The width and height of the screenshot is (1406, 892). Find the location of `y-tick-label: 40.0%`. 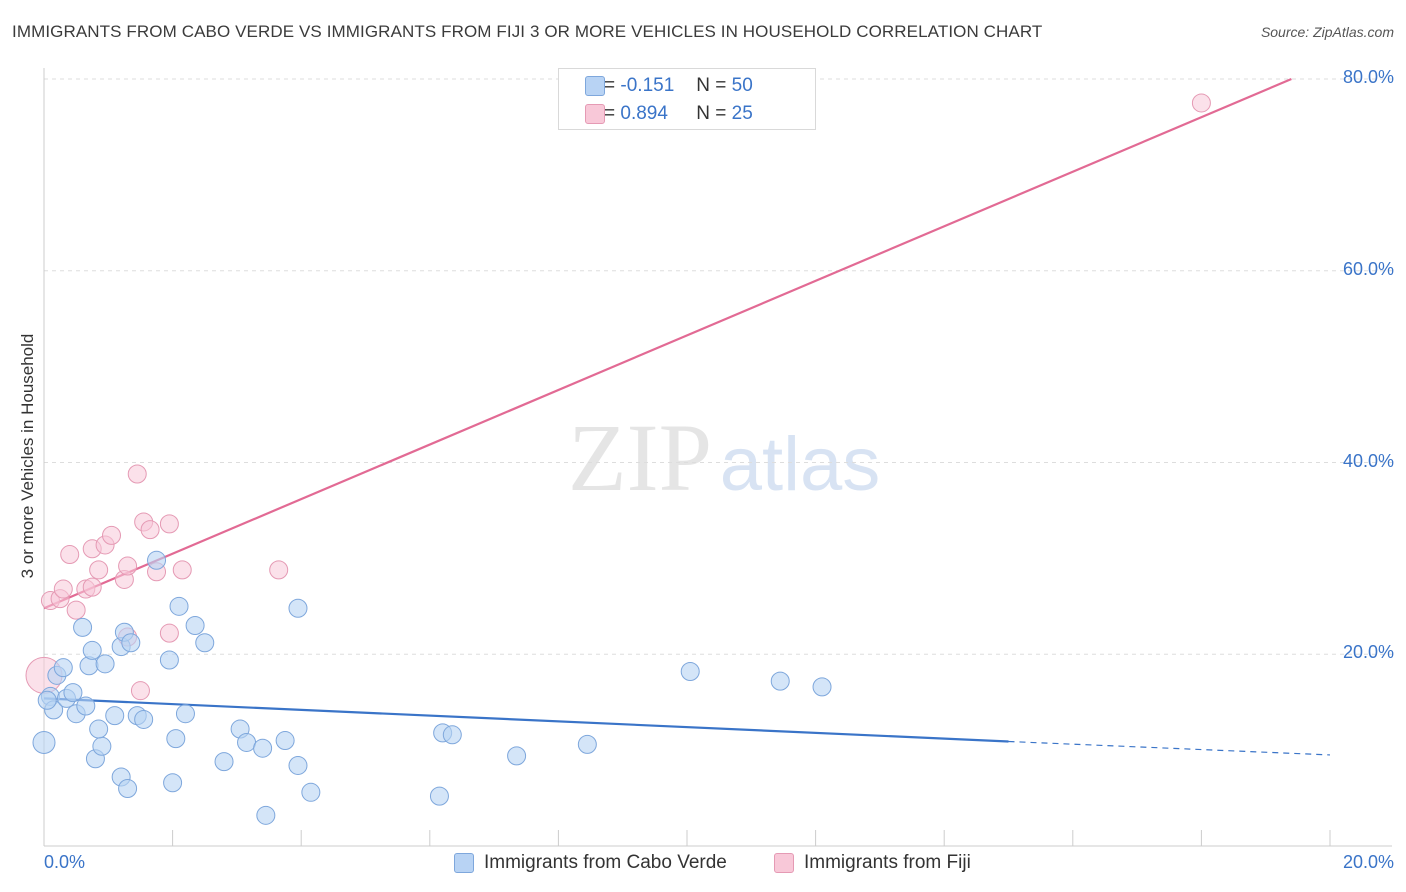

y-tick-label: 40.0% is located at coordinates (1368, 460).